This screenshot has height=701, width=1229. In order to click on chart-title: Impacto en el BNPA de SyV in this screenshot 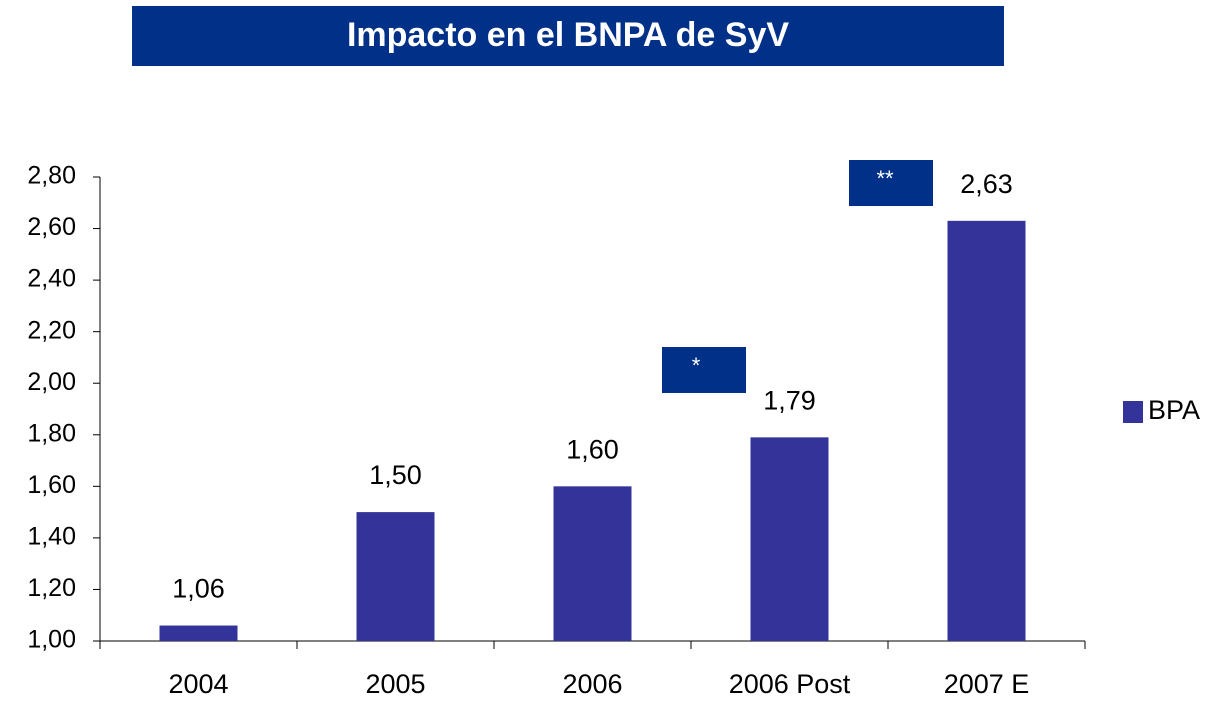, I will do `click(568, 35)`.